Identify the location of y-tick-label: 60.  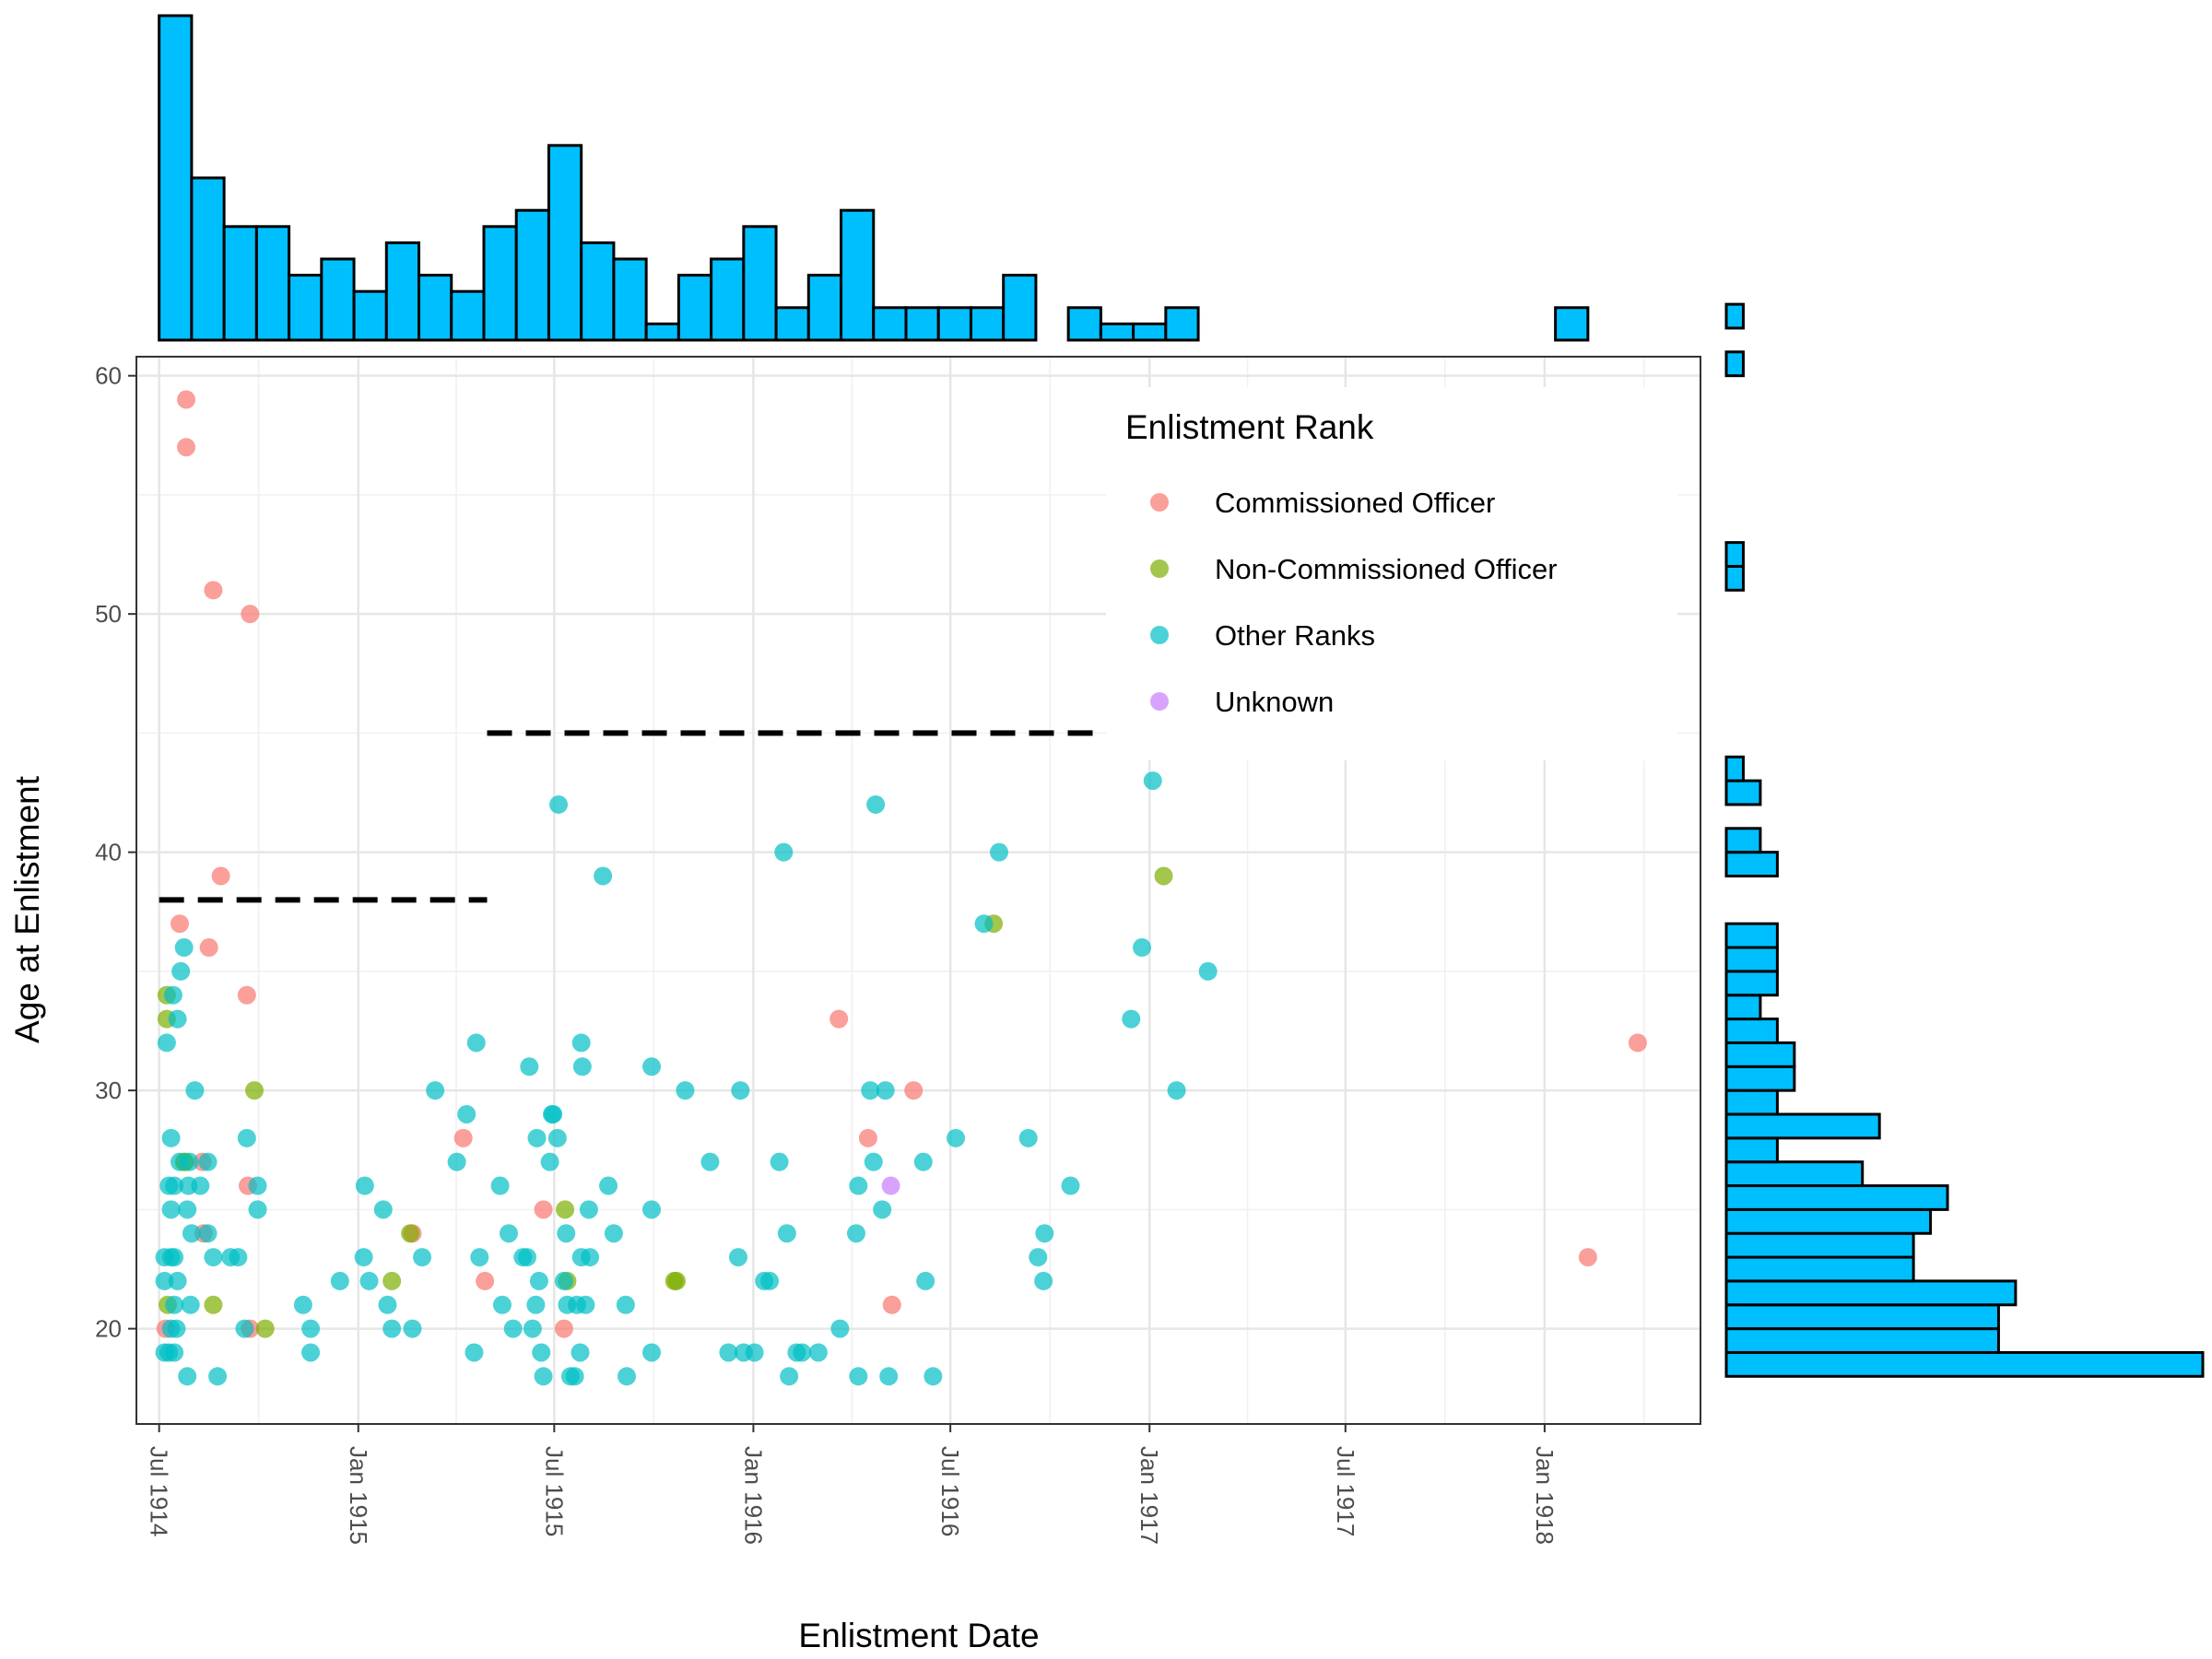
(108, 376).